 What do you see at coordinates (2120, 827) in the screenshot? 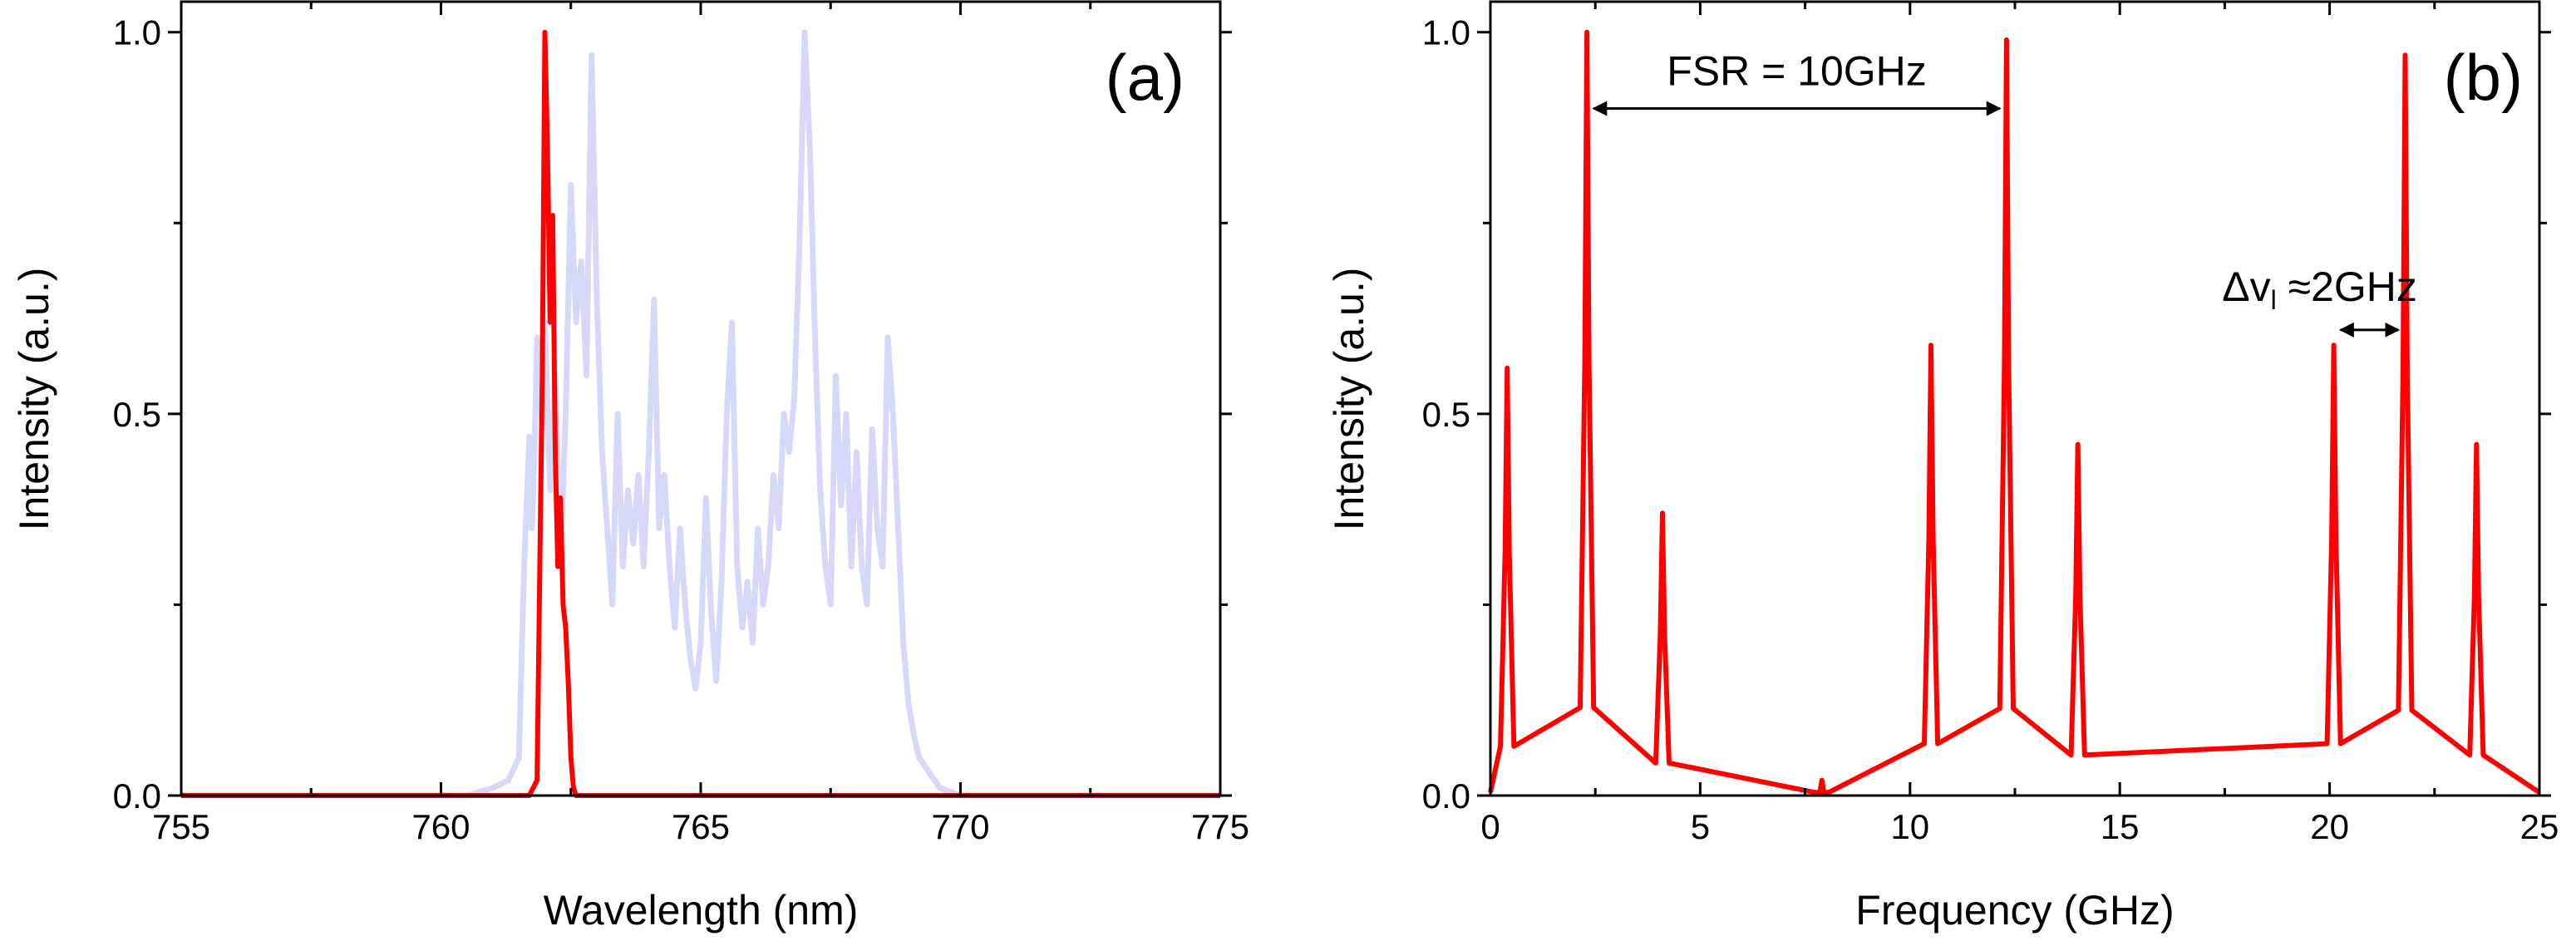
I see `panel-b-x-tick-label: 15` at bounding box center [2120, 827].